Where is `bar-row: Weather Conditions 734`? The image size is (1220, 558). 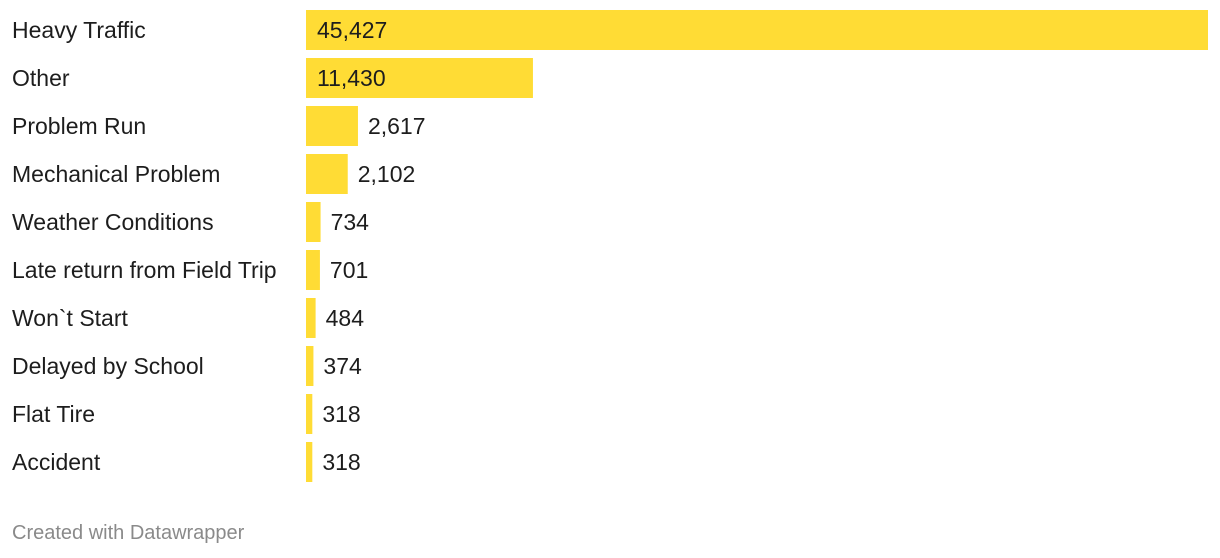
bar-row: Weather Conditions 734 is located at coordinates (190, 222).